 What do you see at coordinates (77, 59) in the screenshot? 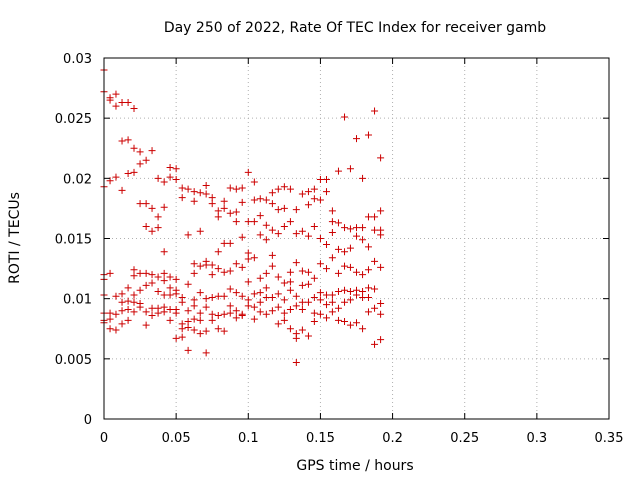
I see `y-tick-label: 0.03` at bounding box center [77, 59].